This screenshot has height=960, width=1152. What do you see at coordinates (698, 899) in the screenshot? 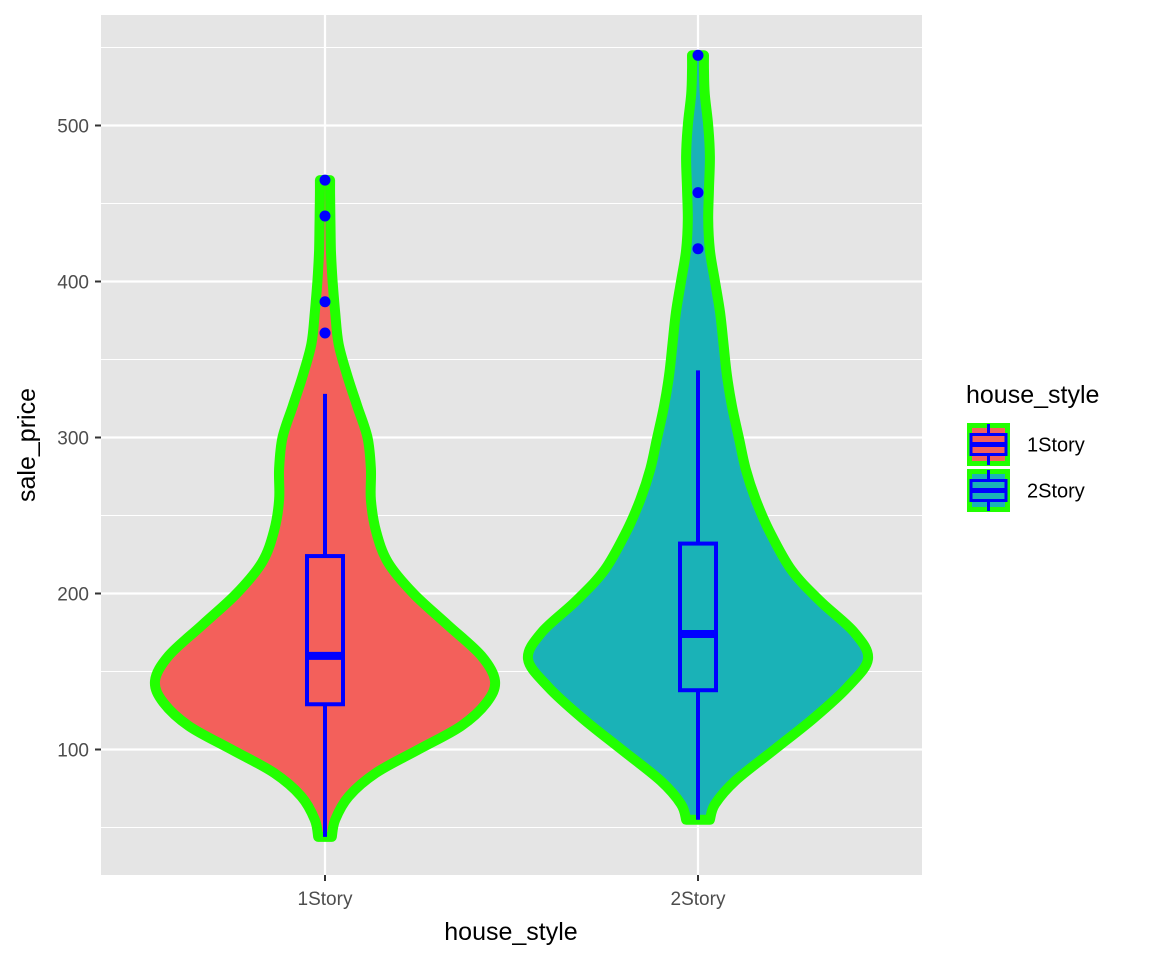
I see `x-tick-label: 2Story` at bounding box center [698, 899].